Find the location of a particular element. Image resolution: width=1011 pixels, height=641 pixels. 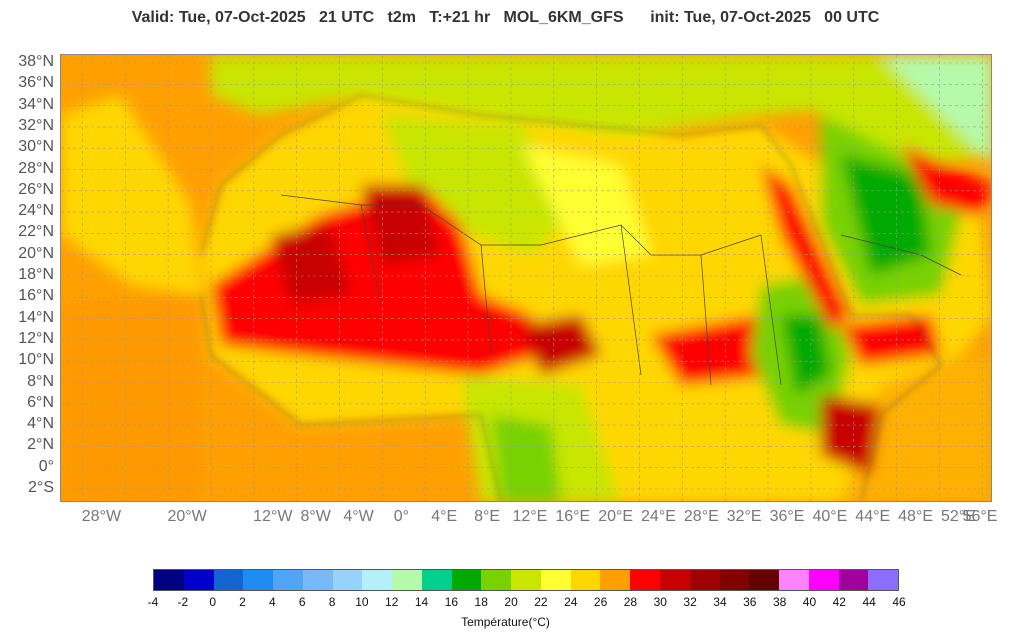

colorbar-tick-label: 44 is located at coordinates (869, 602).